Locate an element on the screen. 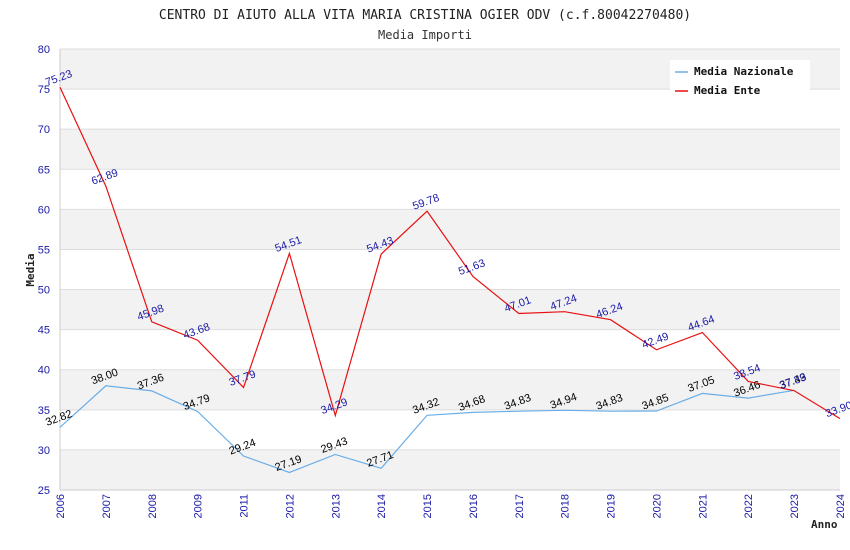  legend-label-nazionale: Media Nazionale is located at coordinates (744, 71).